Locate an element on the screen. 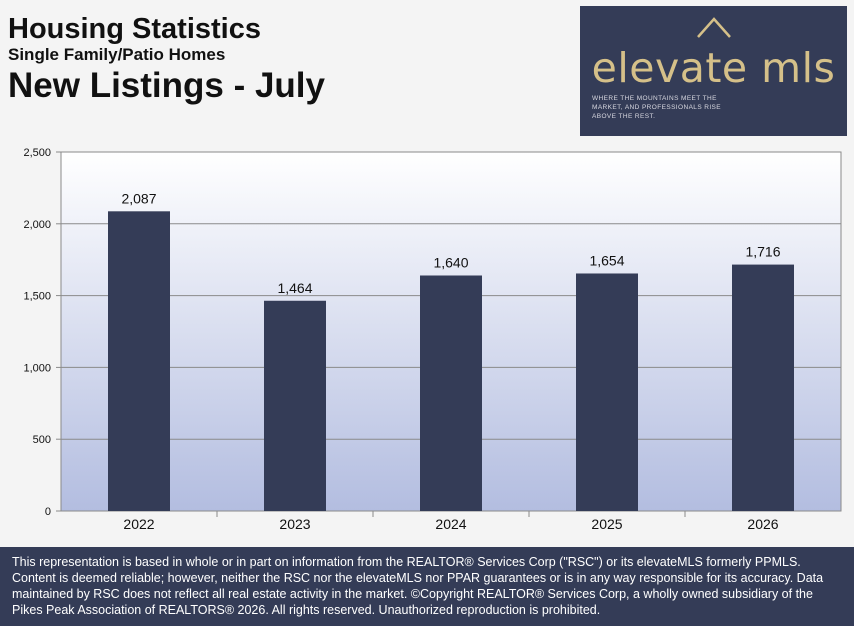 This screenshot has width=854, height=626. logo-wordmark: elevate mls is located at coordinates (713, 68).